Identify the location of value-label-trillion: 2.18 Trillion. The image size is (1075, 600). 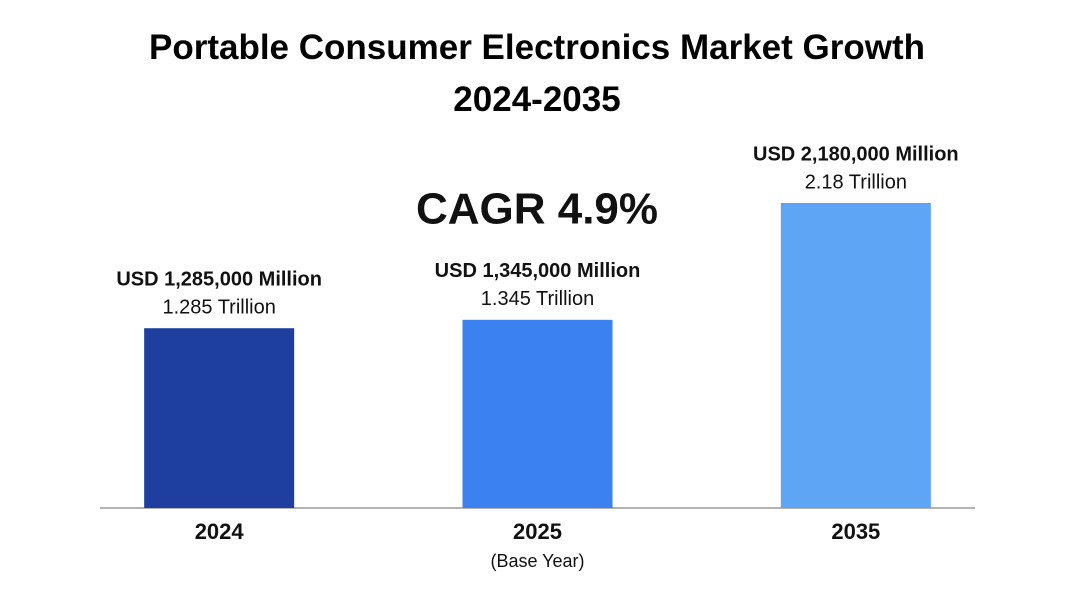
(856, 182).